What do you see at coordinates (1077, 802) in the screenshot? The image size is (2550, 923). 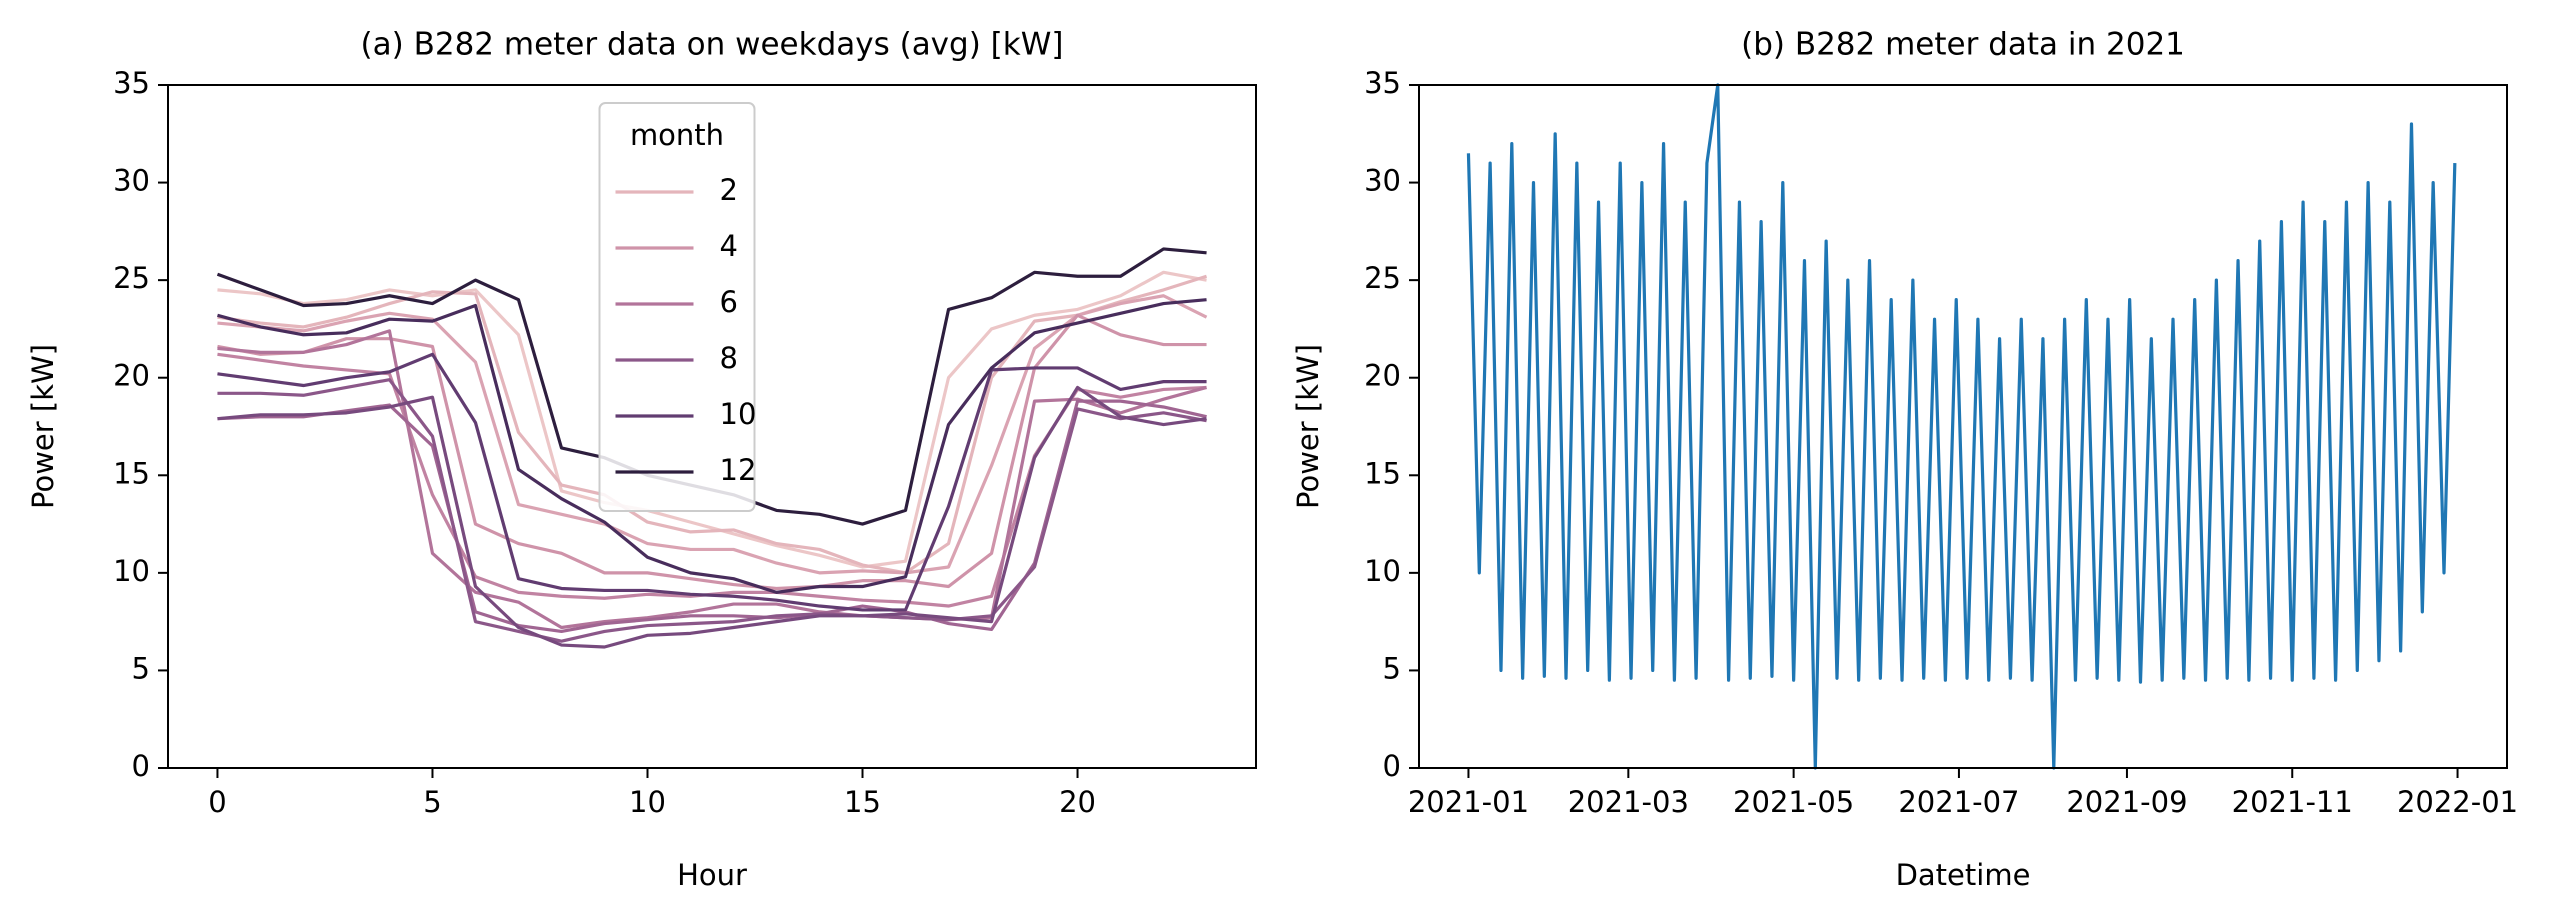 I see `x-tick-label: 20` at bounding box center [1077, 802].